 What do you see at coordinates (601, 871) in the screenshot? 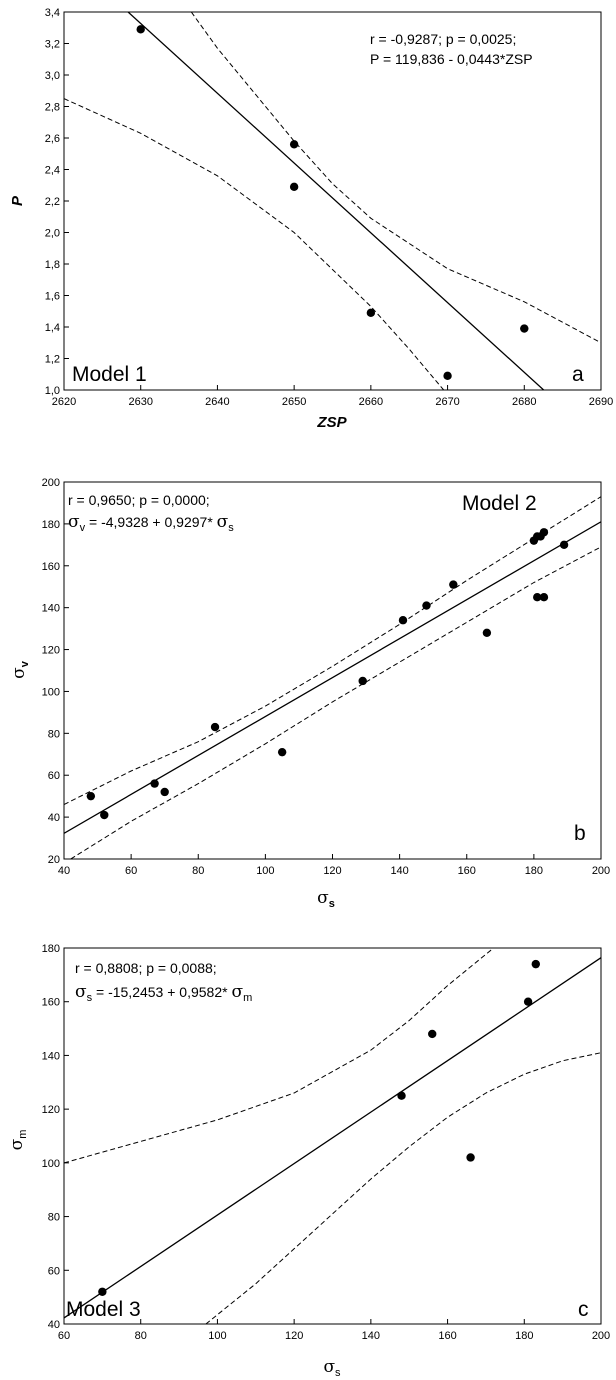
I see `panel-b-x-tick-label: 200` at bounding box center [601, 871].